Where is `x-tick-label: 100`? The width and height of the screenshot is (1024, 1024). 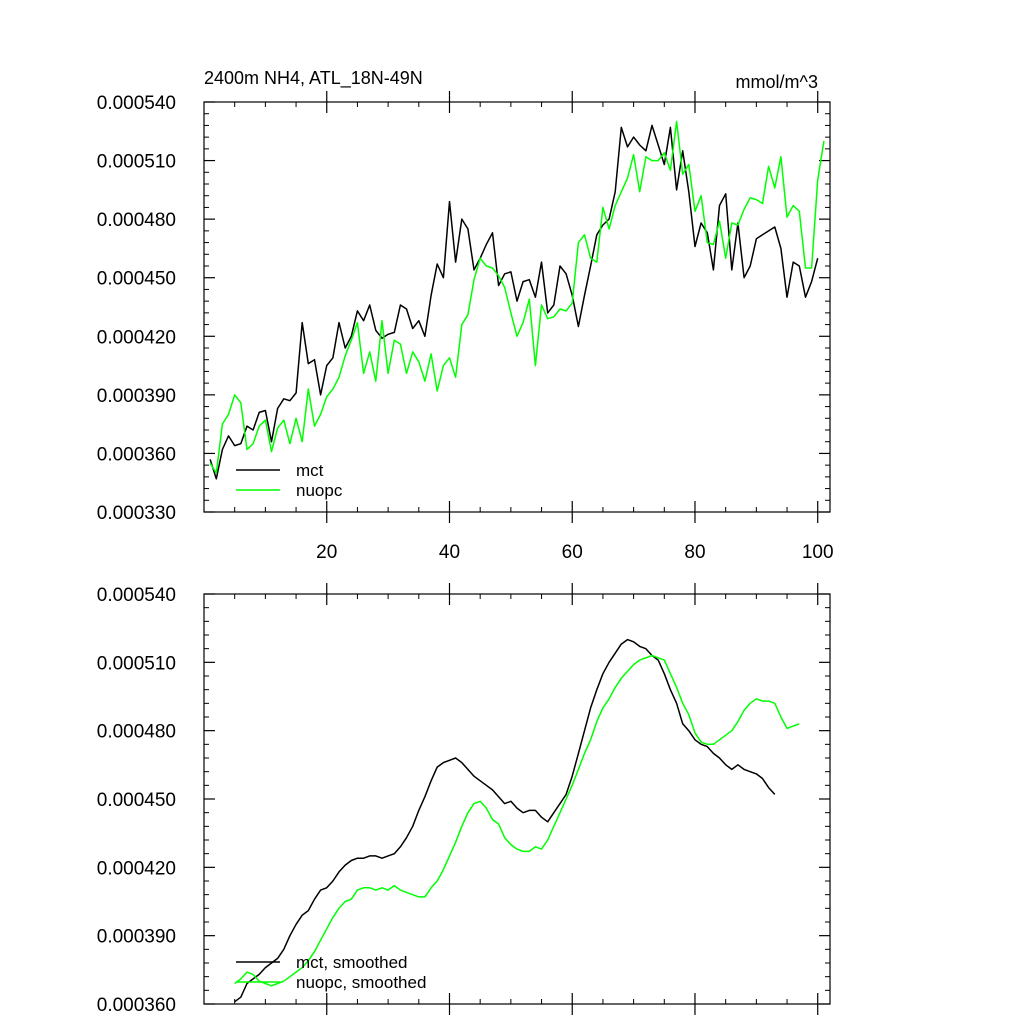
x-tick-label: 100 is located at coordinates (818, 552).